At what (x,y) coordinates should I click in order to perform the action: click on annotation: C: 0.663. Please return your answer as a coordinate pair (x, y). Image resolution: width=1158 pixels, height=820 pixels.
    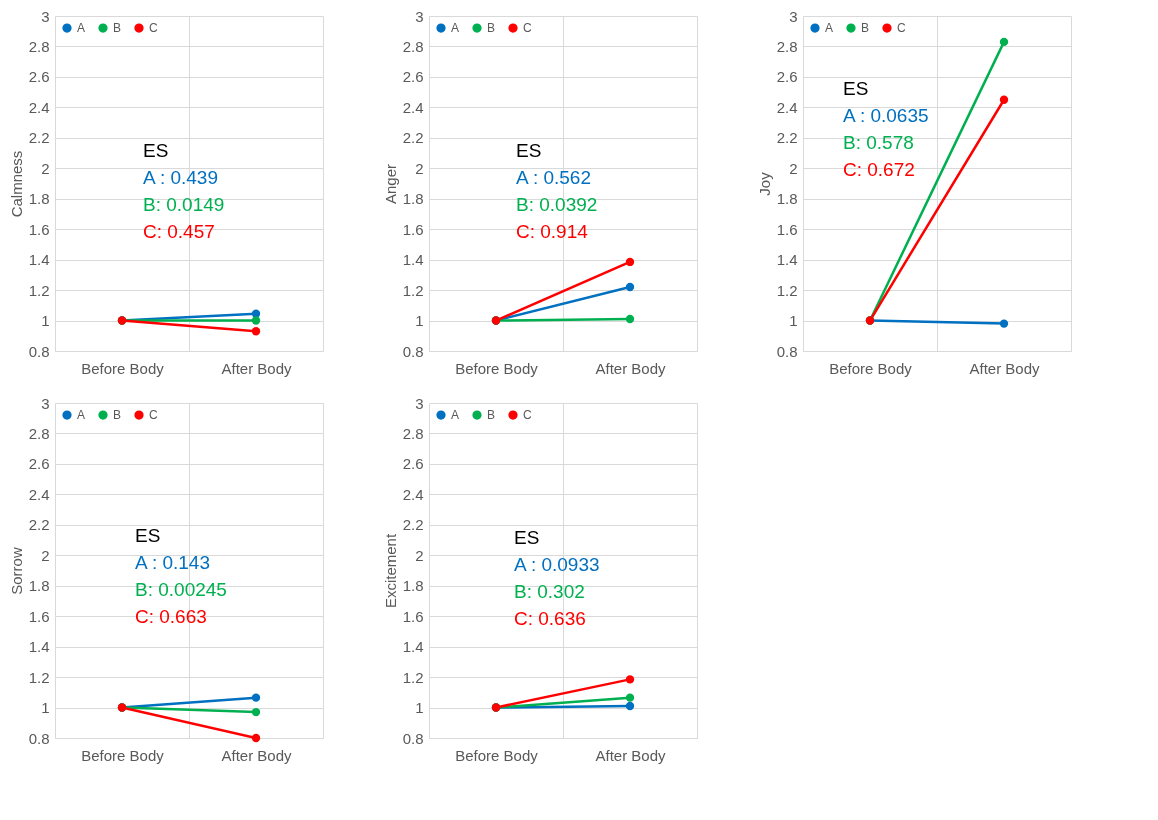
    Looking at the image, I should click on (171, 616).